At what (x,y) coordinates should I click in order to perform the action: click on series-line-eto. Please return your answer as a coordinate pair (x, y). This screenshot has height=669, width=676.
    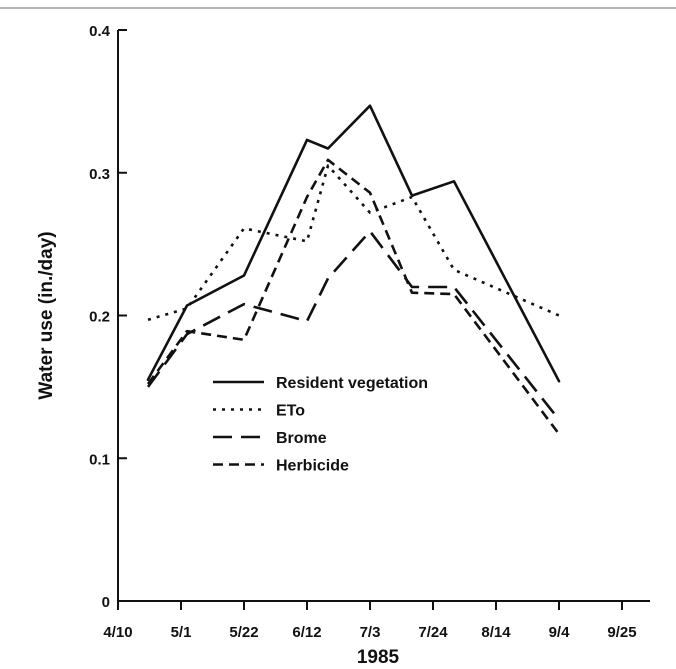
    Looking at the image, I should click on (353, 243).